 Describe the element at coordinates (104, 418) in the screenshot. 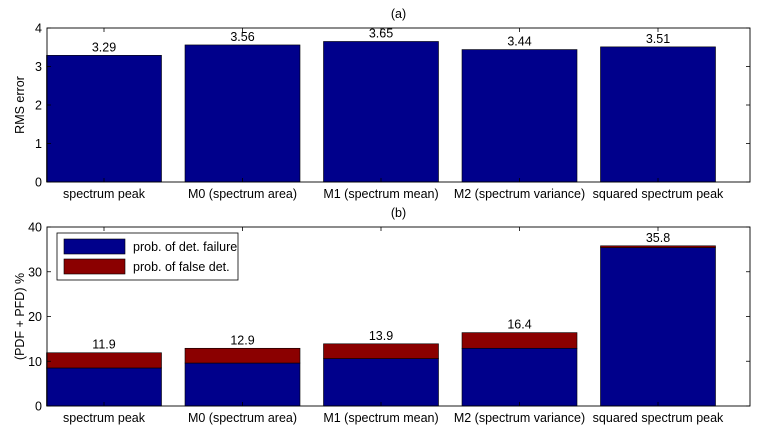

I see `panel-b-x-tick-label-0: spectrum peak` at that location.